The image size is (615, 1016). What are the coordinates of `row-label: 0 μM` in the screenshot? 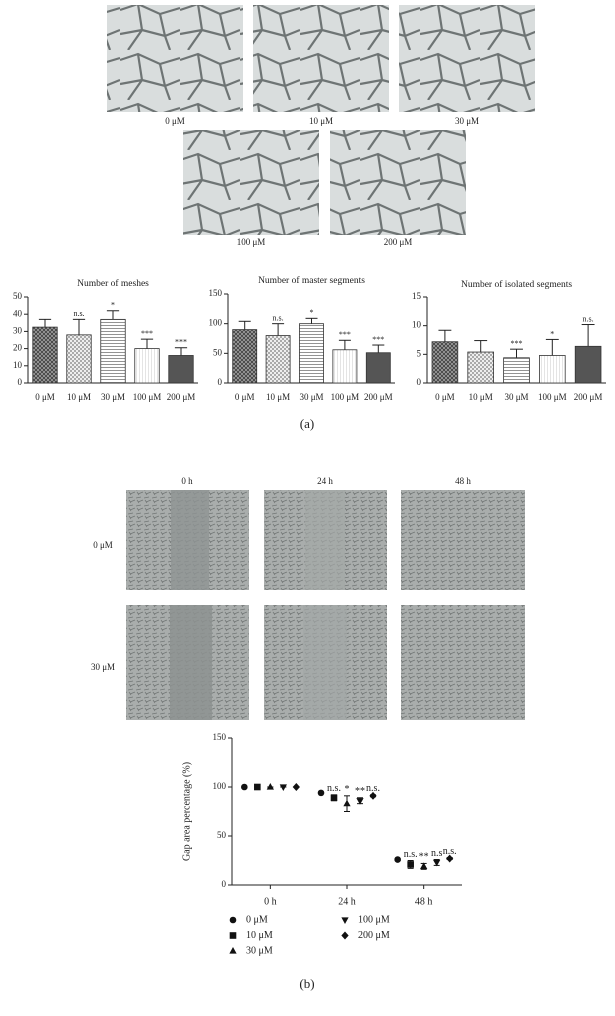 It's located at (103, 545).